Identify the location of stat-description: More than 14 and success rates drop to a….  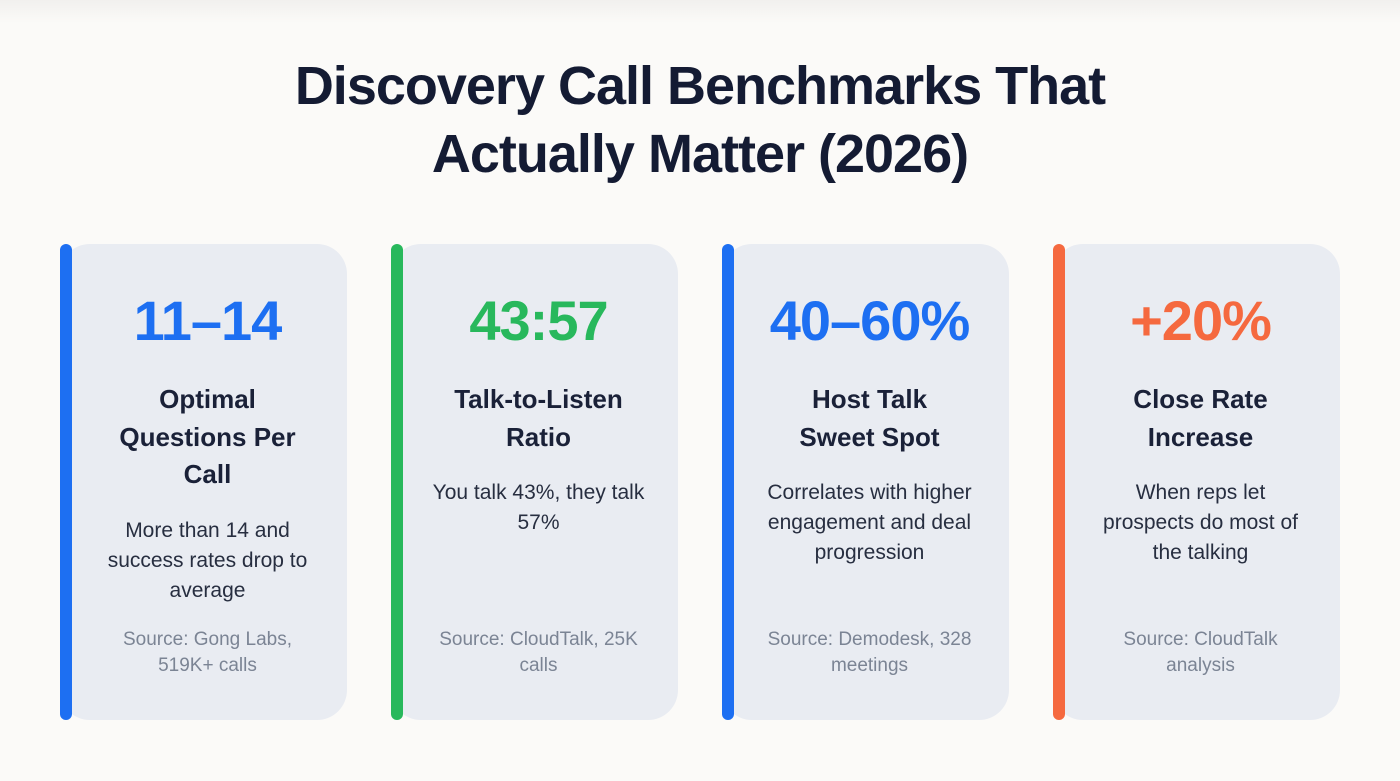
(207, 560).